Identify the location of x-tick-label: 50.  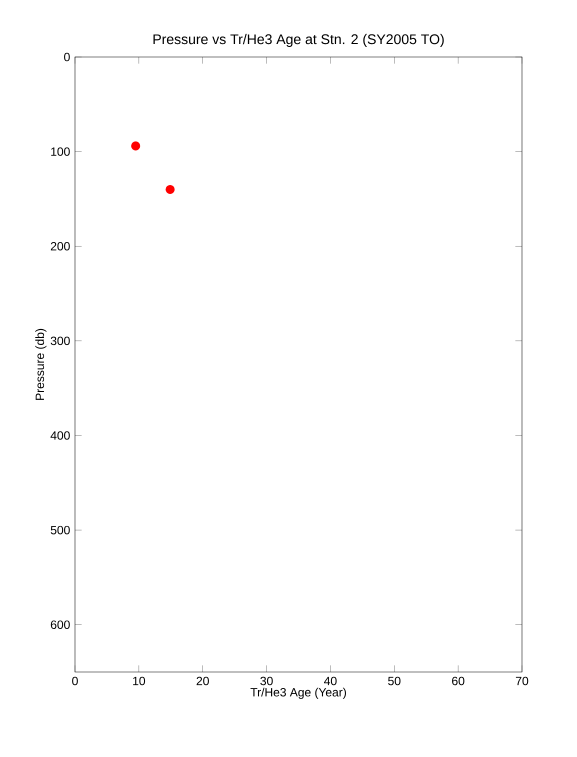
(394, 681).